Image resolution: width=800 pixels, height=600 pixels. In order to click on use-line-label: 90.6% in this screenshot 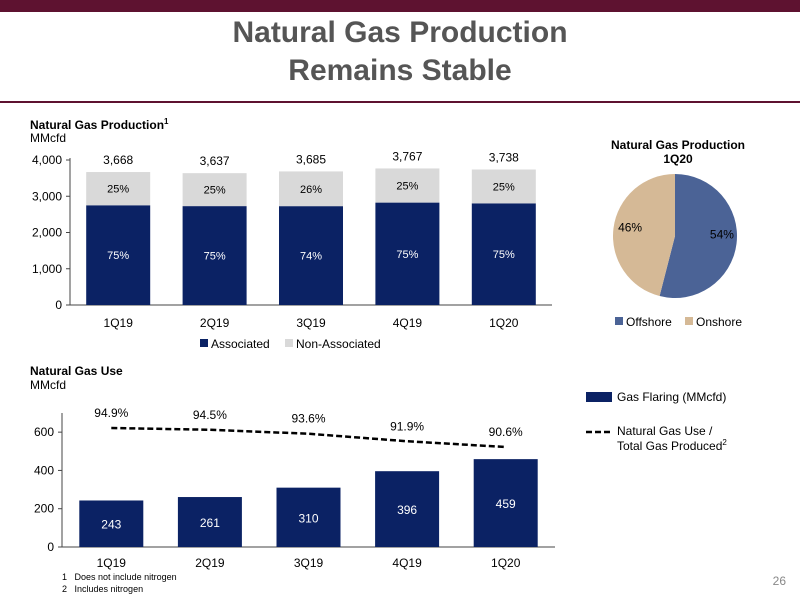, I will do `click(506, 432)`.